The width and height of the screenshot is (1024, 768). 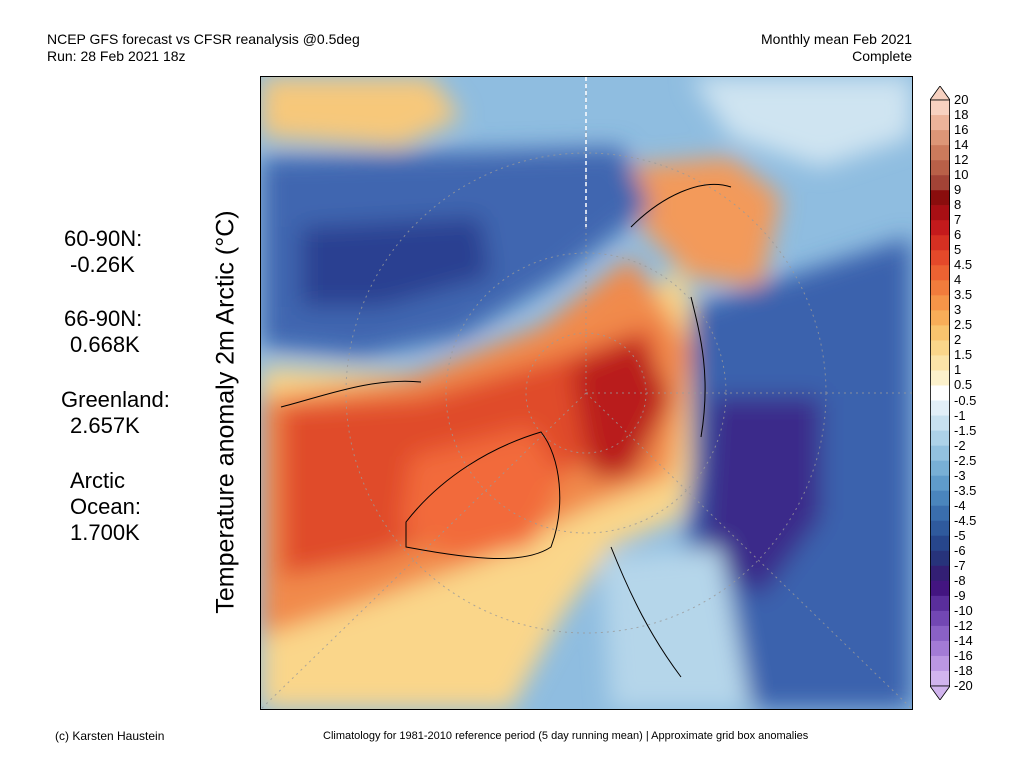 What do you see at coordinates (103, 238) in the screenshot?
I see `stat-label: 60-90N:` at bounding box center [103, 238].